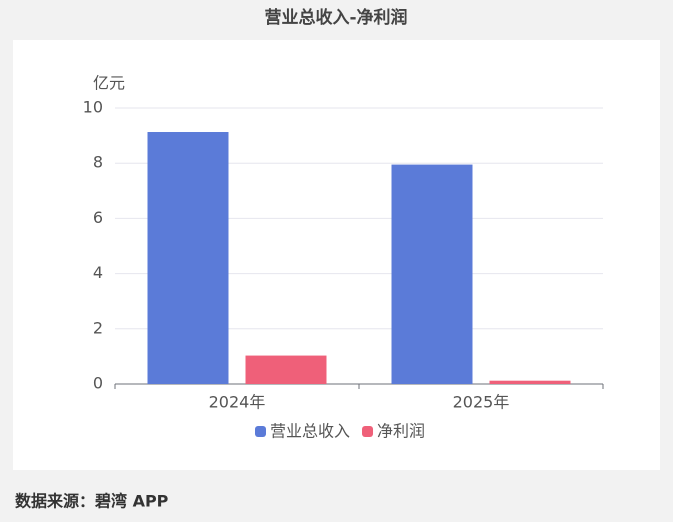  I want to click on y-tick-label: 8, so click(98, 162).